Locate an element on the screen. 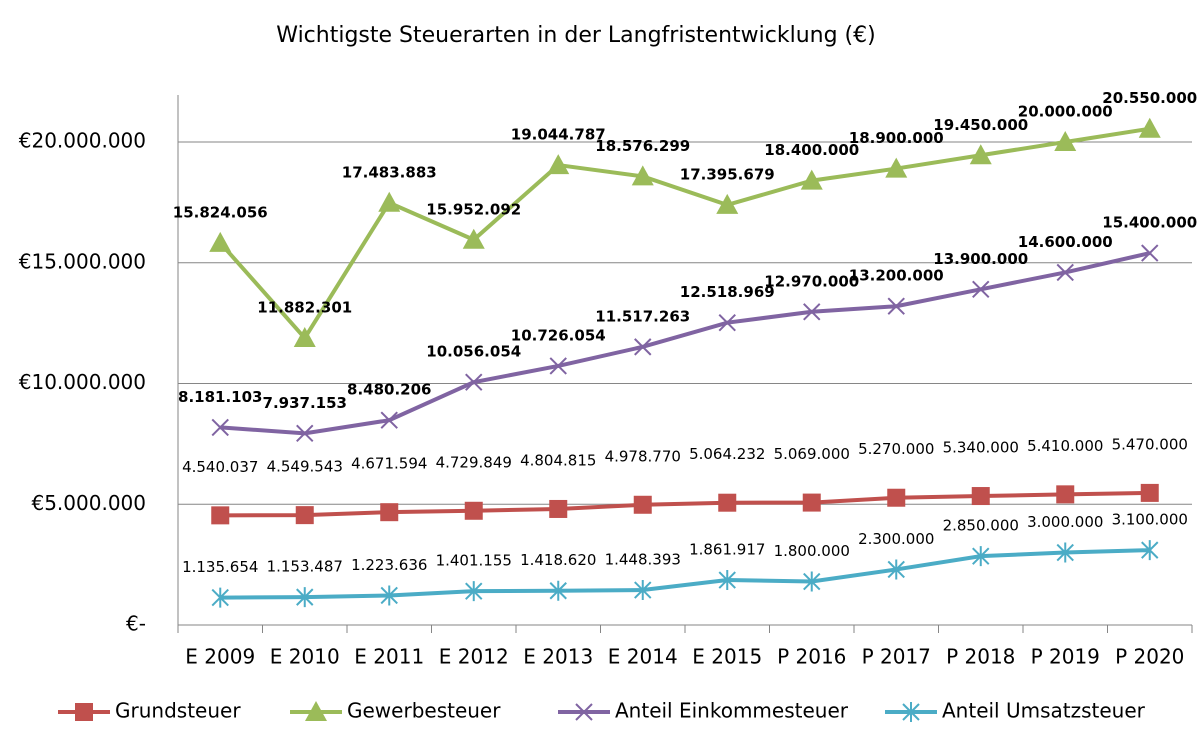 This screenshot has width=1199, height=755. data-label: 20.000.000 is located at coordinates (1065, 112).